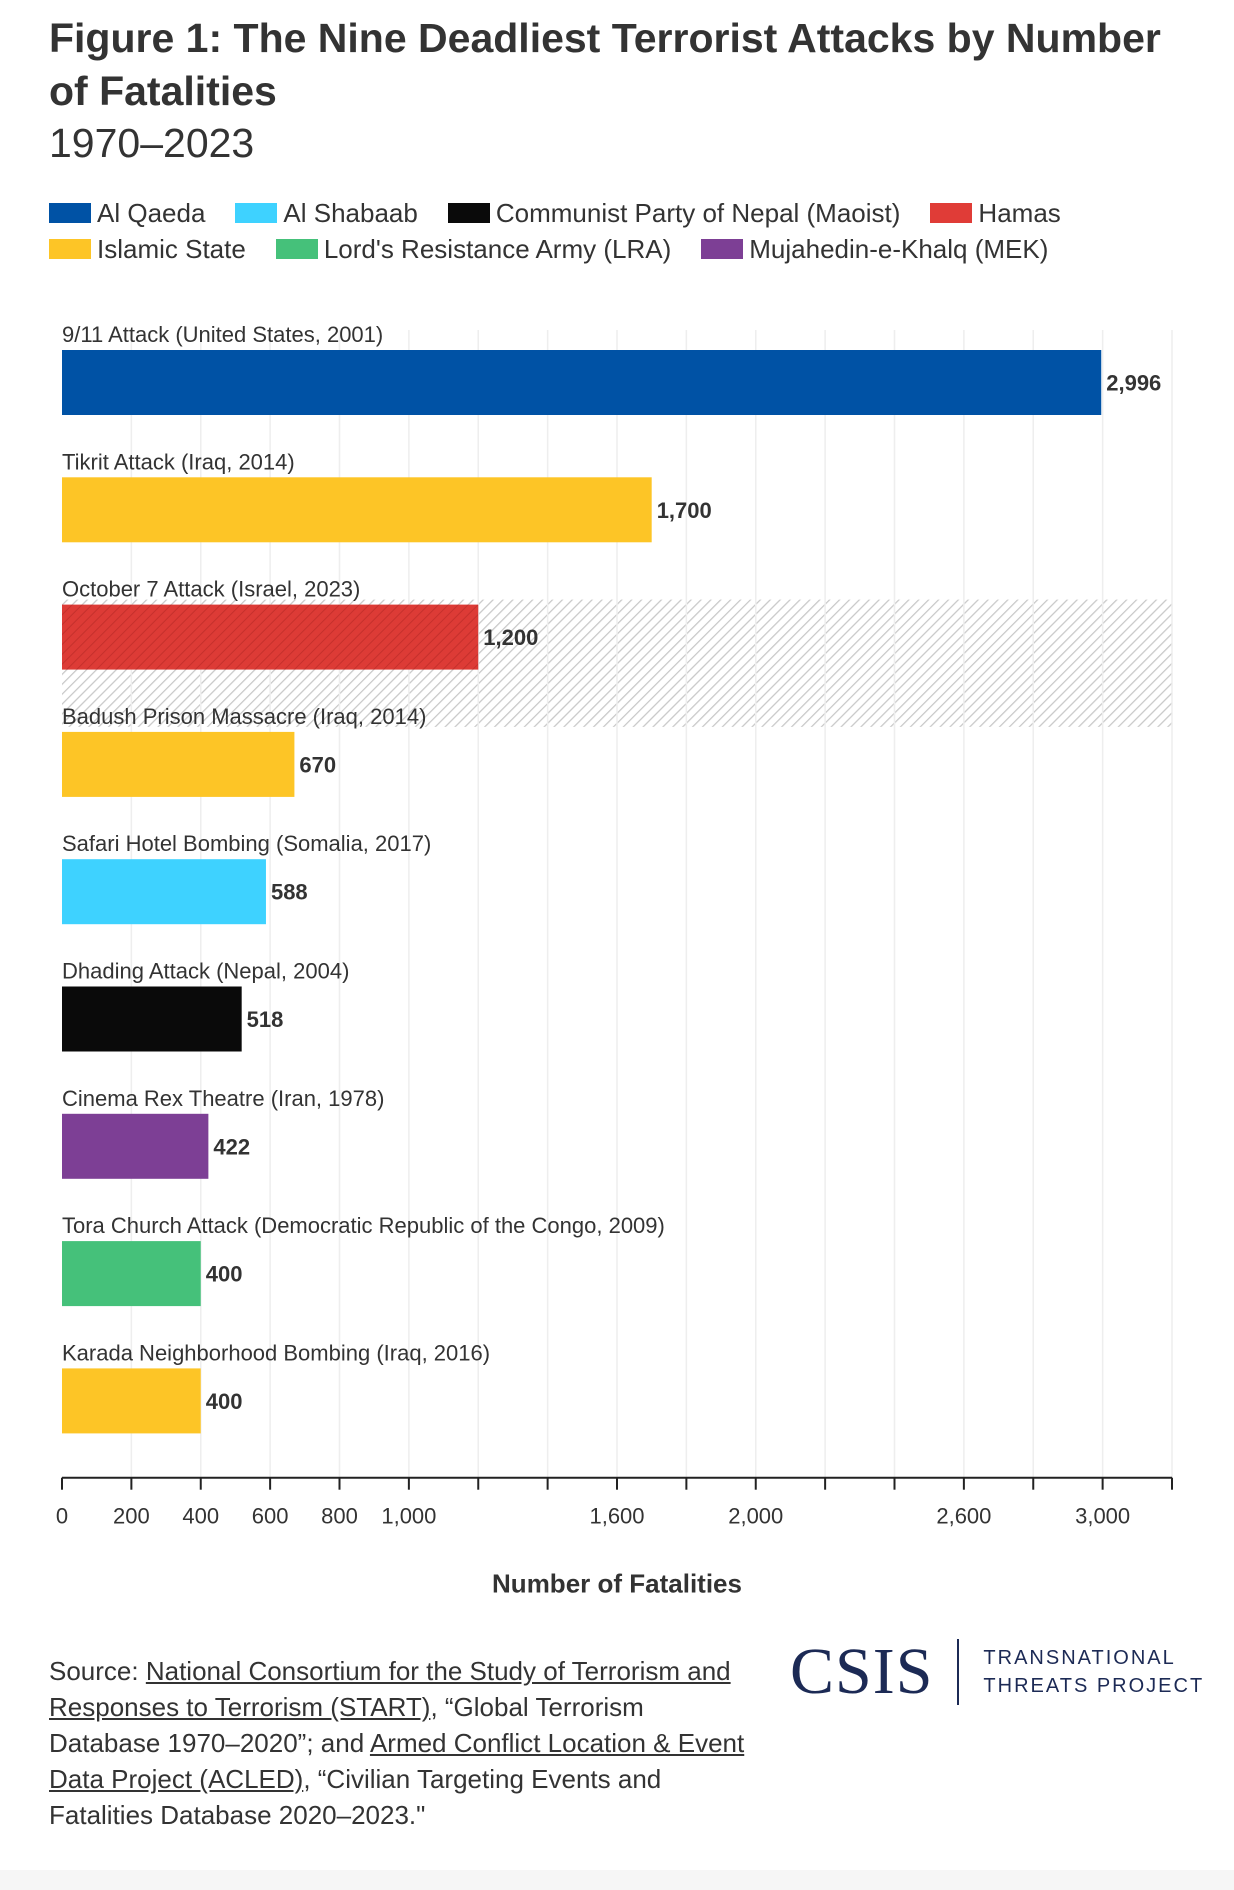 The height and width of the screenshot is (1890, 1234). I want to click on data-label: 1,700, so click(684, 510).